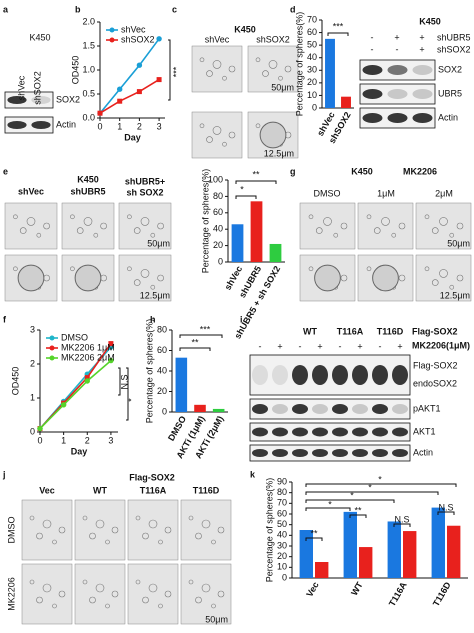 This screenshot has height=633, width=474. Describe the element at coordinates (330, 409) in the screenshot. I see `blot` at that location.